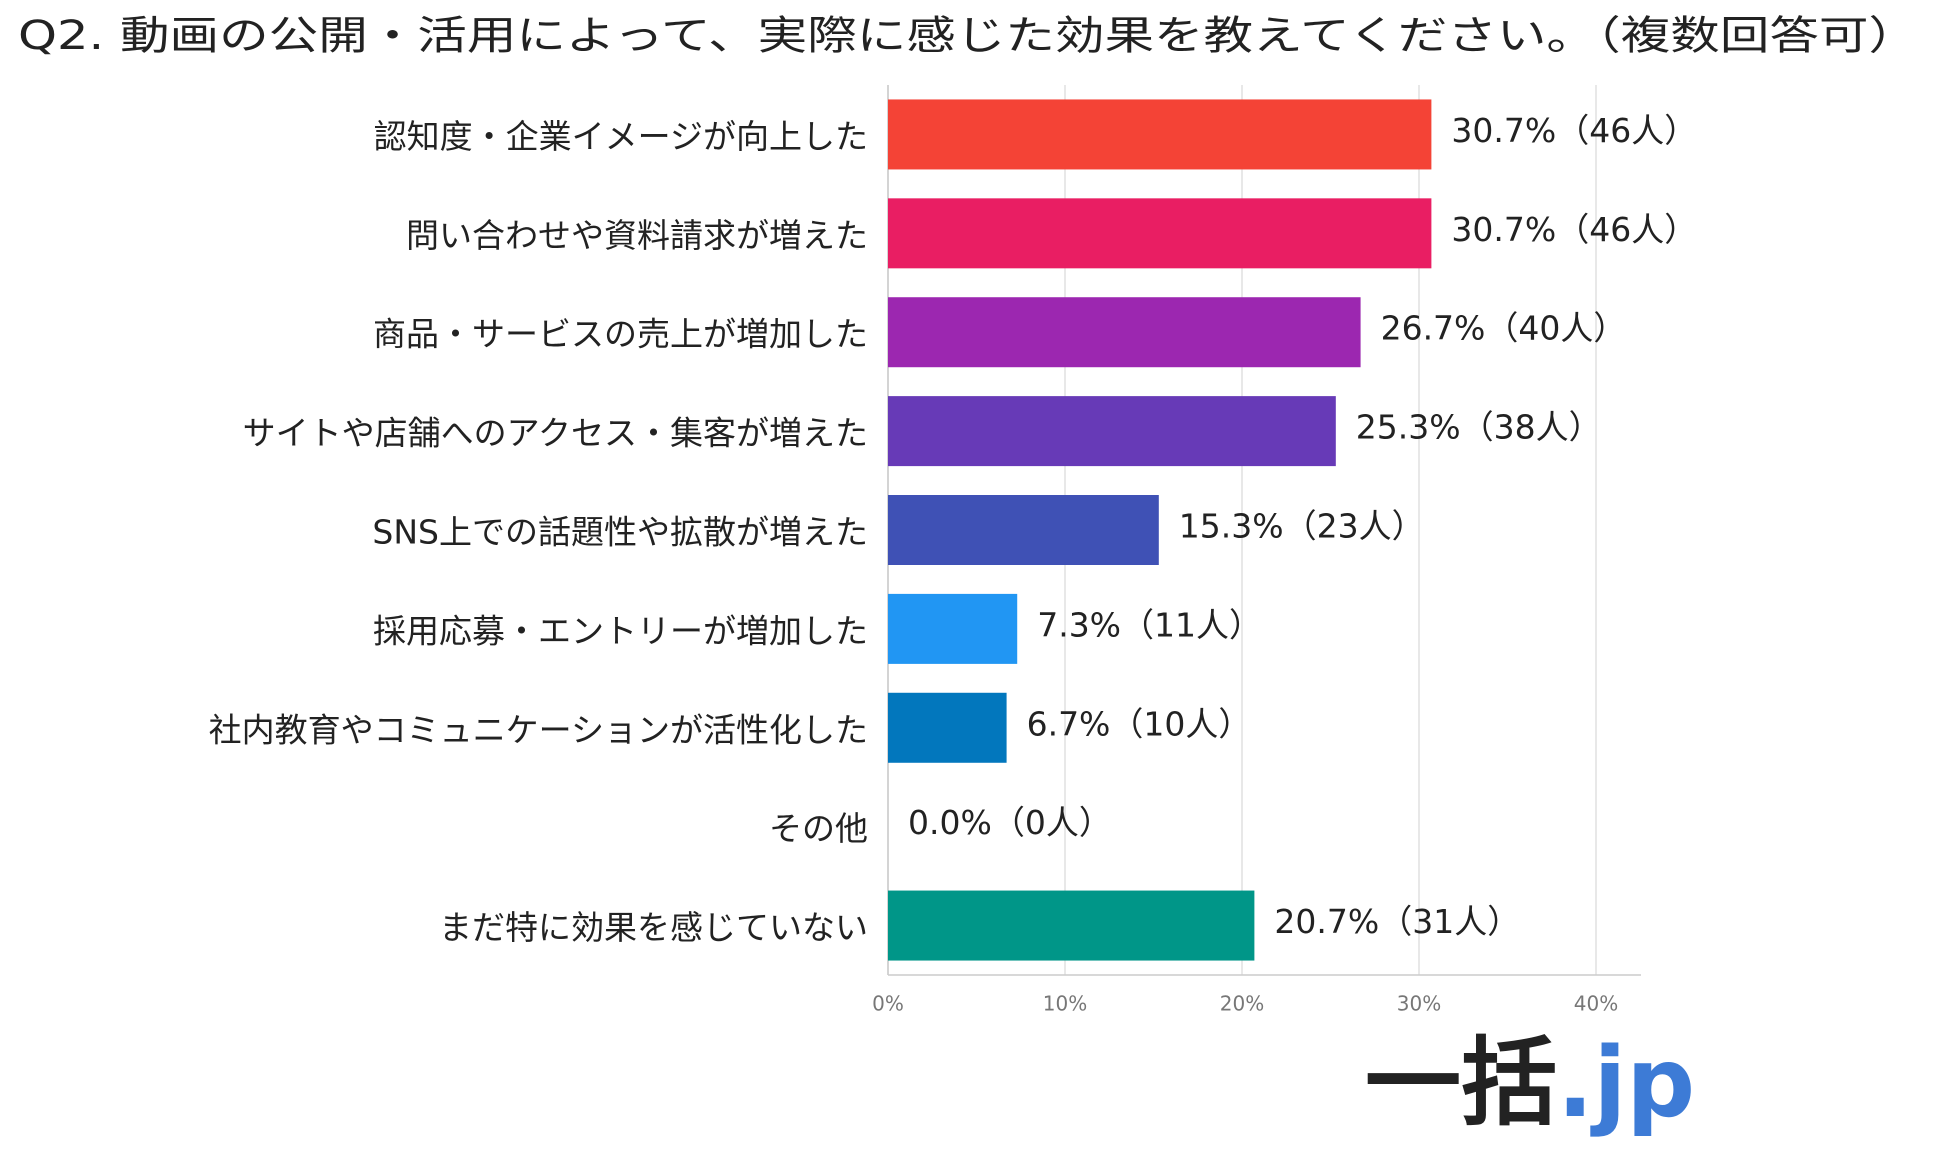 This screenshot has height=1154, width=1935. I want to click on value-label: 25.3%（38人）, so click(1479, 427).